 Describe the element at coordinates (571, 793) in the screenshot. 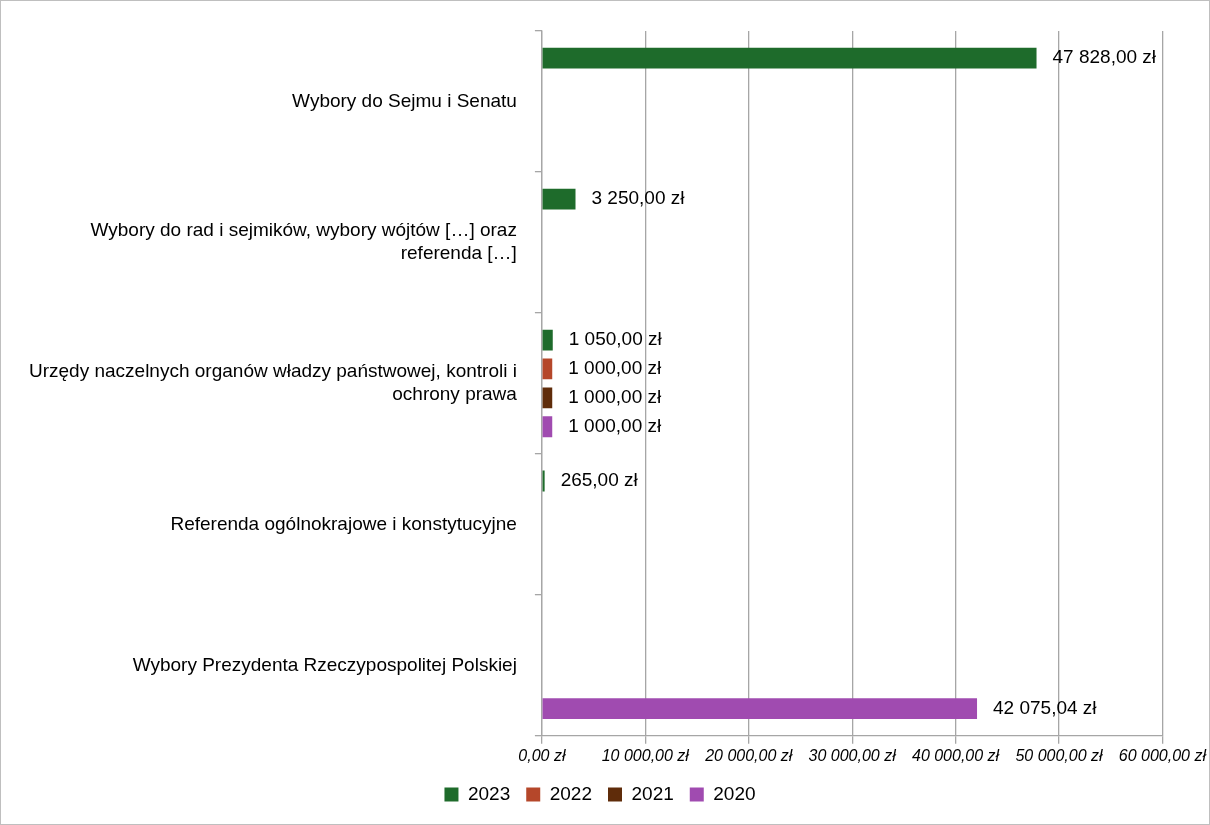

I see `legend-label: 2022` at that location.